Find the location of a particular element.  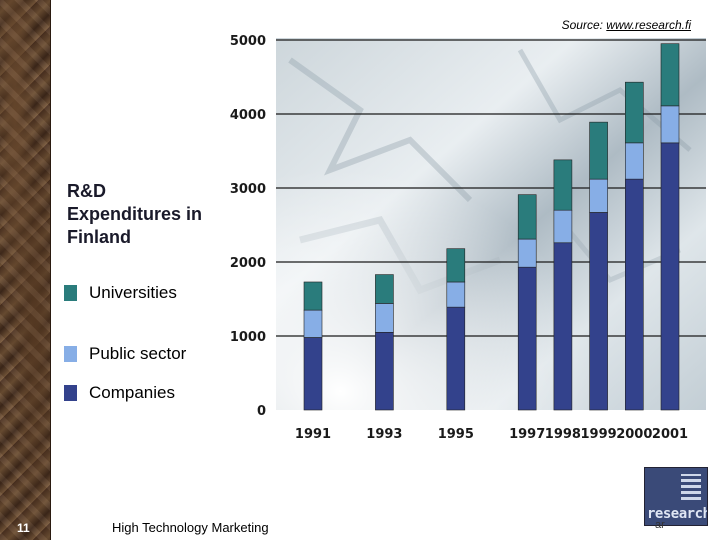

bar-companies-1991 is located at coordinates (313, 374).